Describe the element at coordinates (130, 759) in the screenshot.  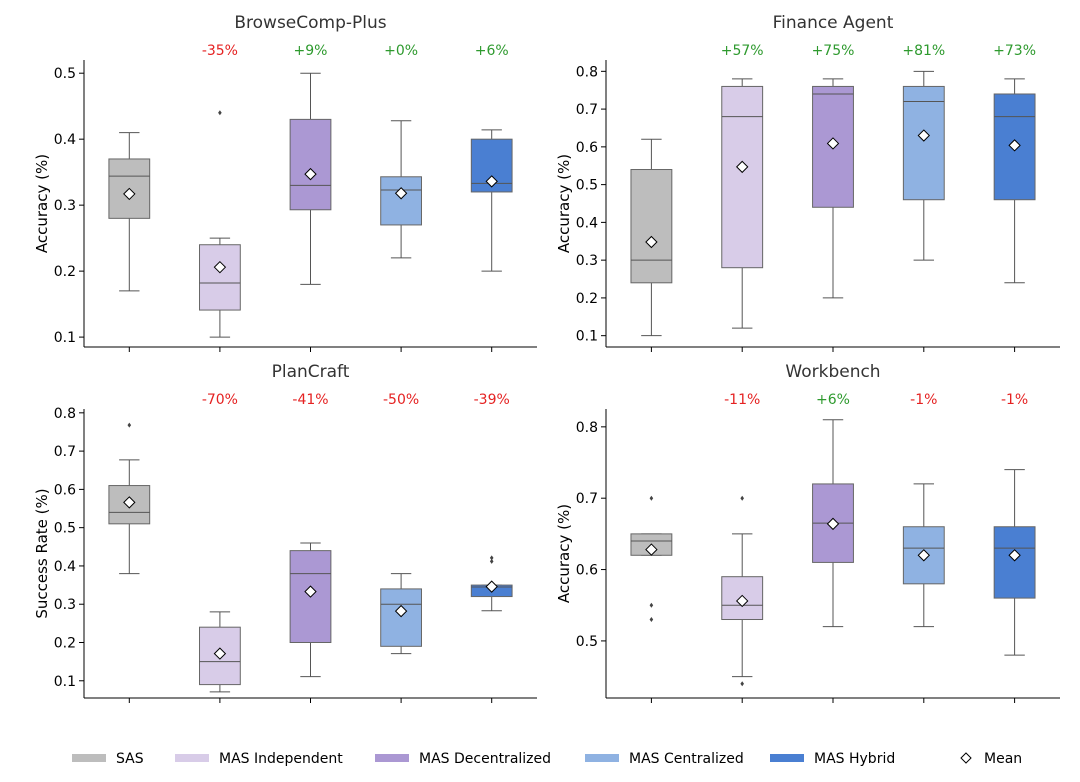
I see `legend-label: SAS` at that location.